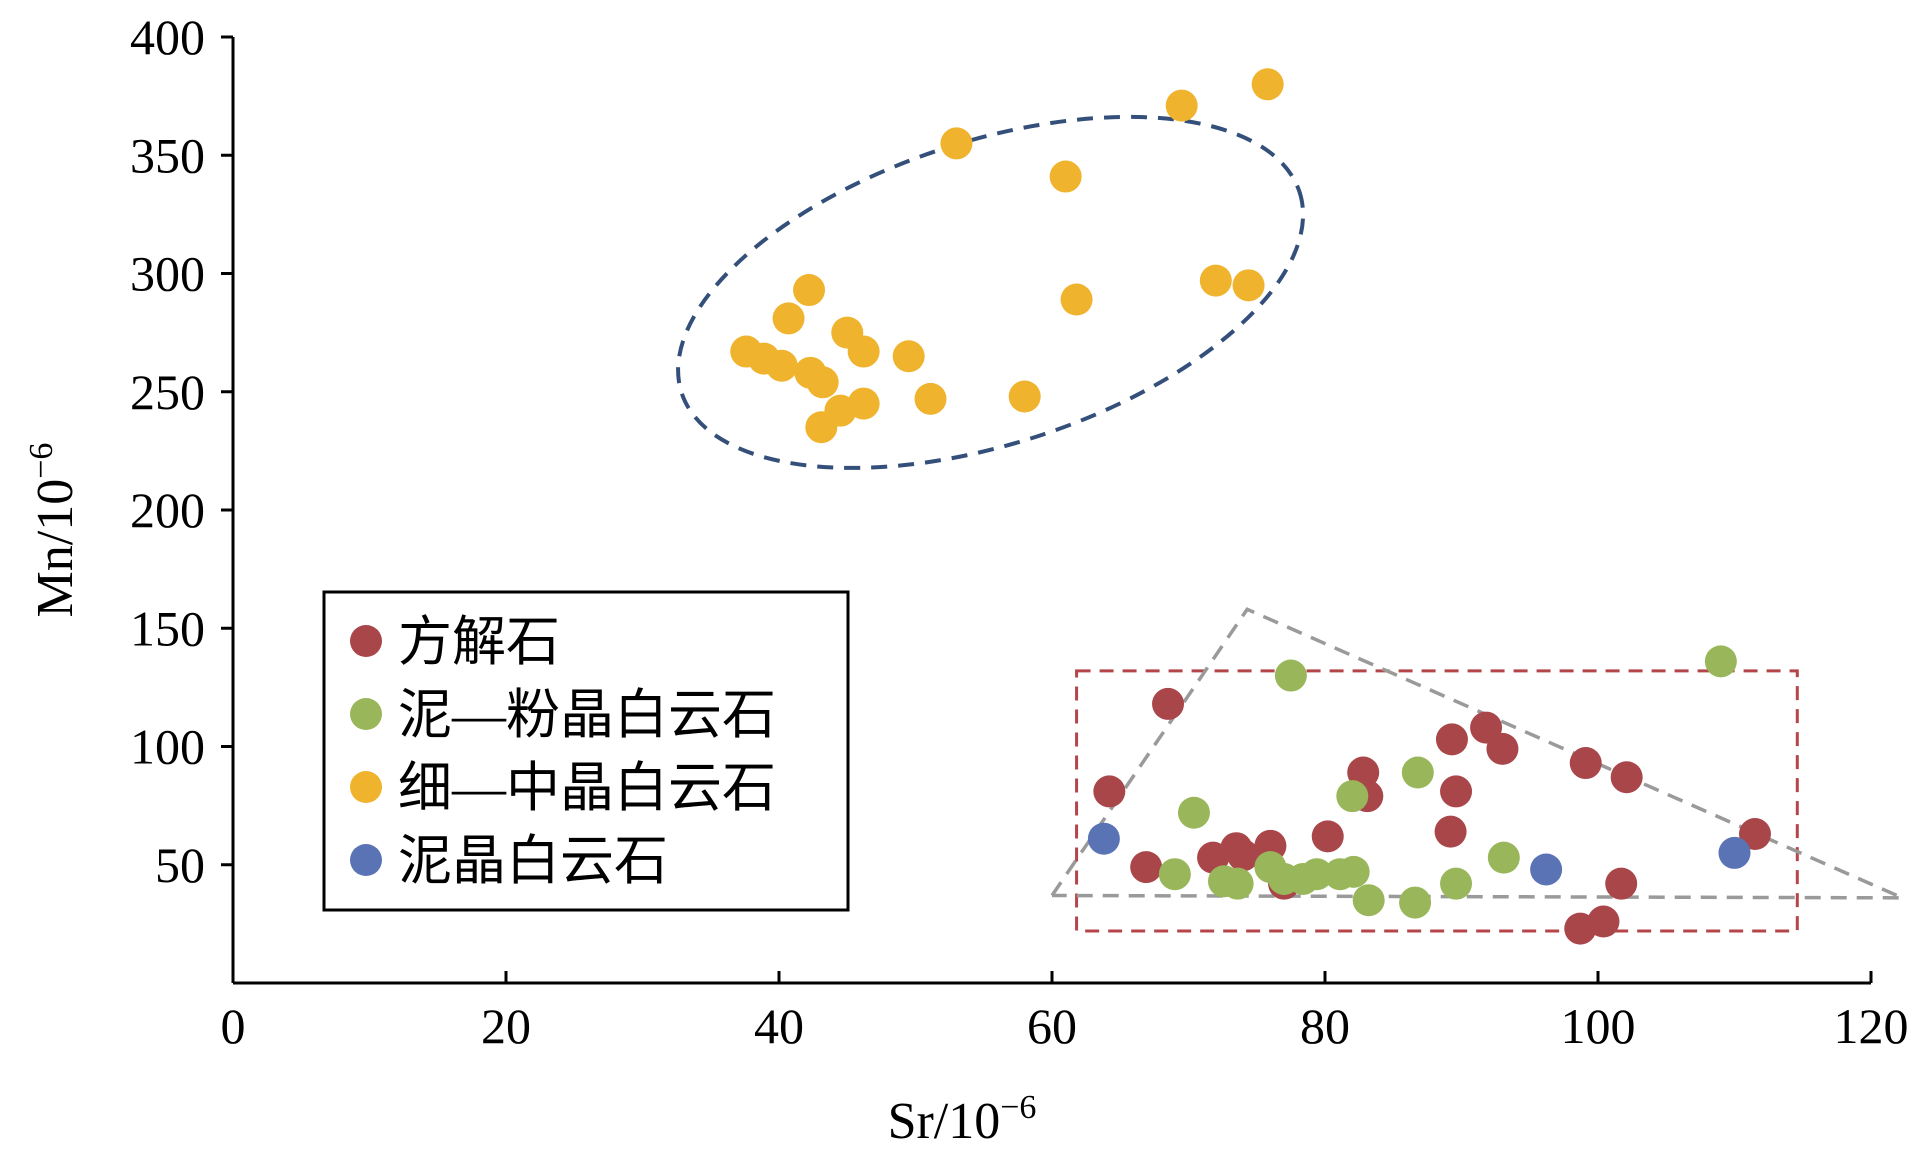 Image resolution: width=1918 pixels, height=1159 pixels. I want to click on x-axis-title: Sr/10−6, so click(962, 1119).